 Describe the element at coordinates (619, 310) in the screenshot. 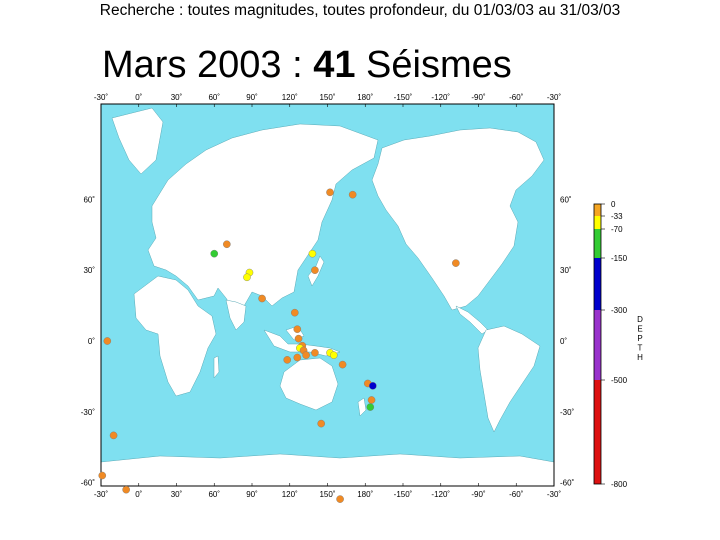

I see `depth-tick-label: -300` at that location.